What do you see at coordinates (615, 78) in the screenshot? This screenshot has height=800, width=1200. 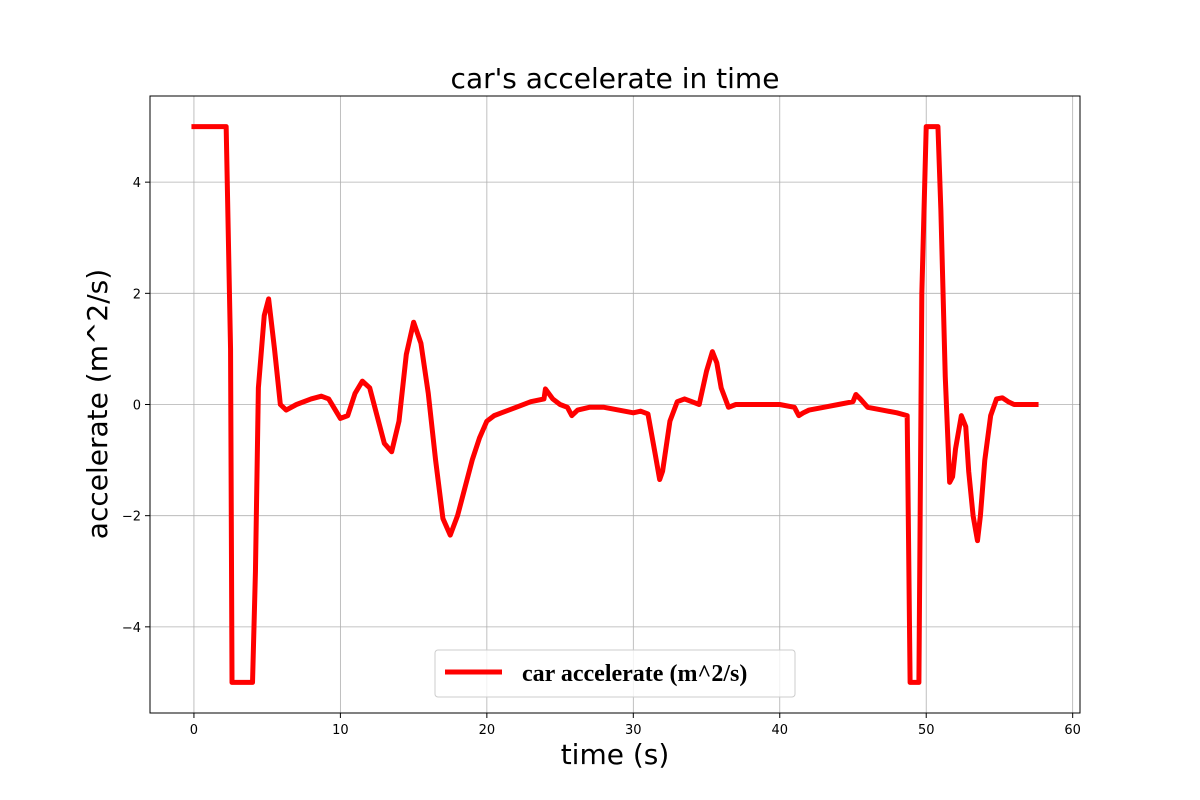 I see `chart-title: car's accelerate in time` at bounding box center [615, 78].